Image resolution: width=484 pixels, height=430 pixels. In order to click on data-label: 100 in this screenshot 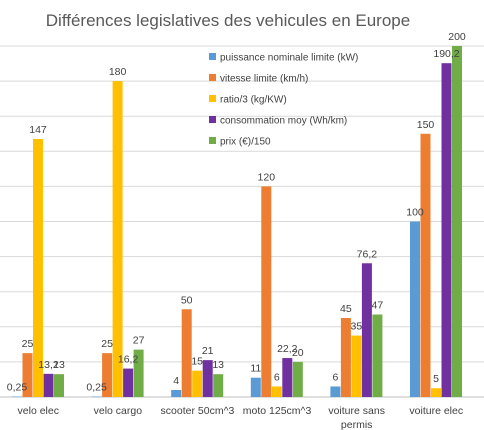, I will do `click(415, 213)`.